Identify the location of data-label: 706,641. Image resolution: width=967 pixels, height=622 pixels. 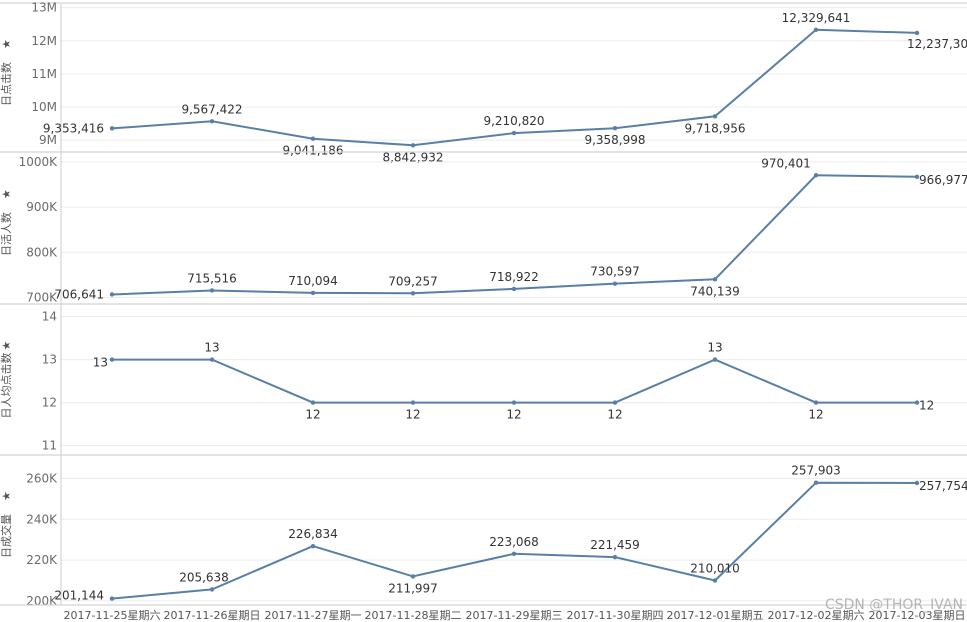
(79, 294).